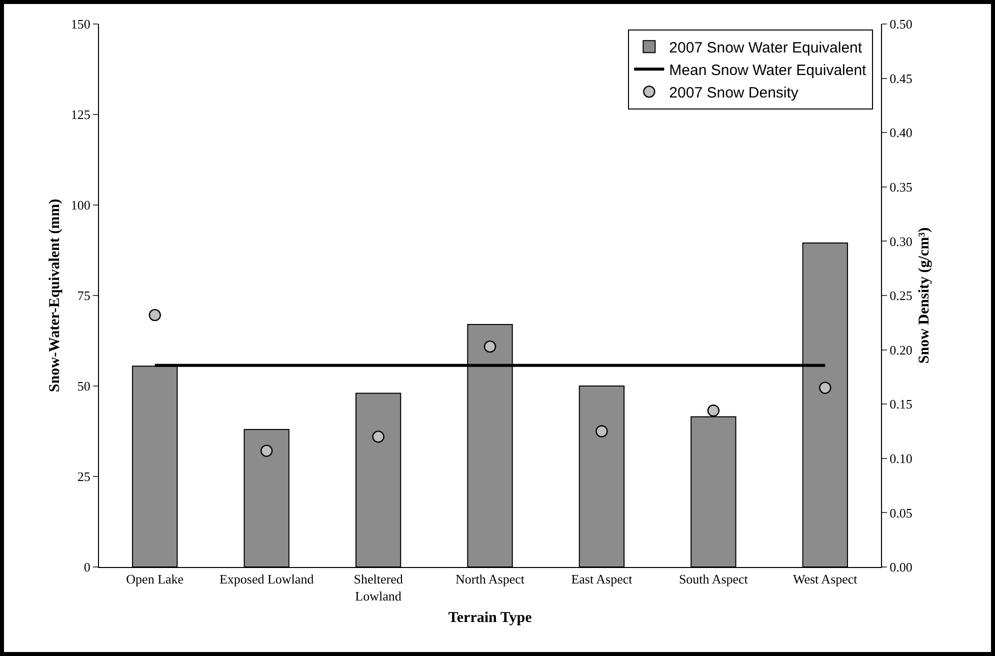 This screenshot has height=656, width=995. Describe the element at coordinates (80, 24) in the screenshot. I see `y-tick-label: 150` at that location.